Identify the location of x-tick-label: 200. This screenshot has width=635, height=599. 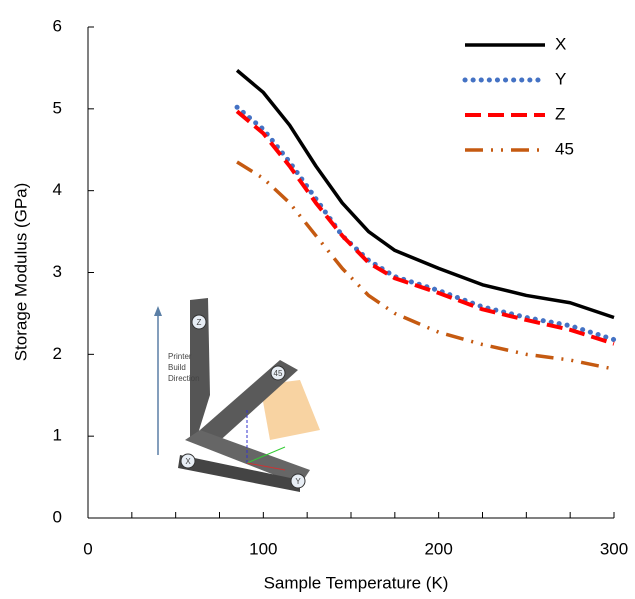
(438, 548).